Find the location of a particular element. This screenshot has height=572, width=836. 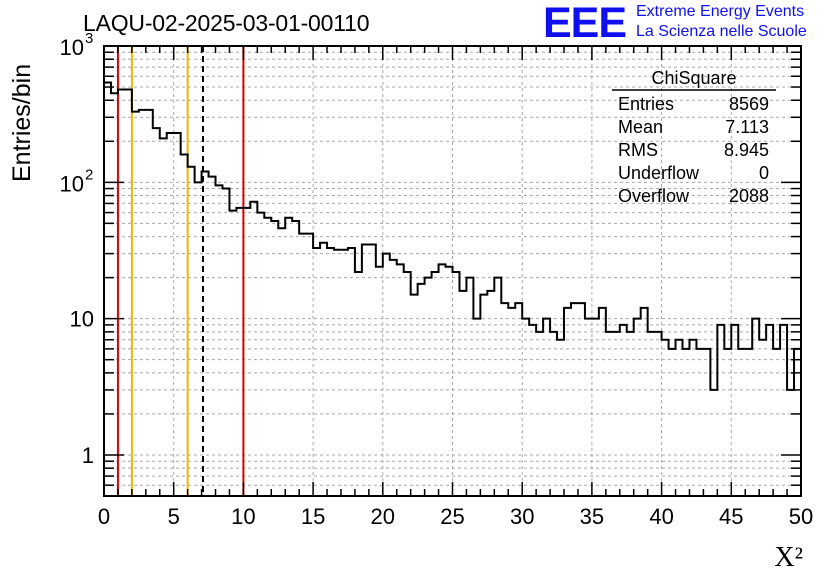

stats-row-value: 8569 is located at coordinates (749, 104).